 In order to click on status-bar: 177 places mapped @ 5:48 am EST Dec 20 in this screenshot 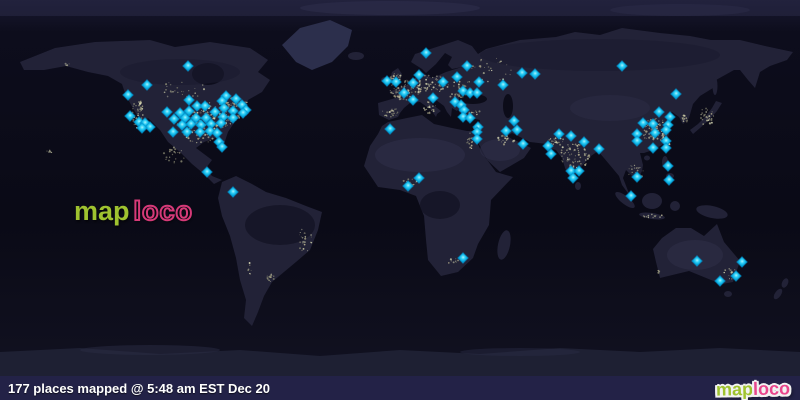, I will do `click(400, 388)`.